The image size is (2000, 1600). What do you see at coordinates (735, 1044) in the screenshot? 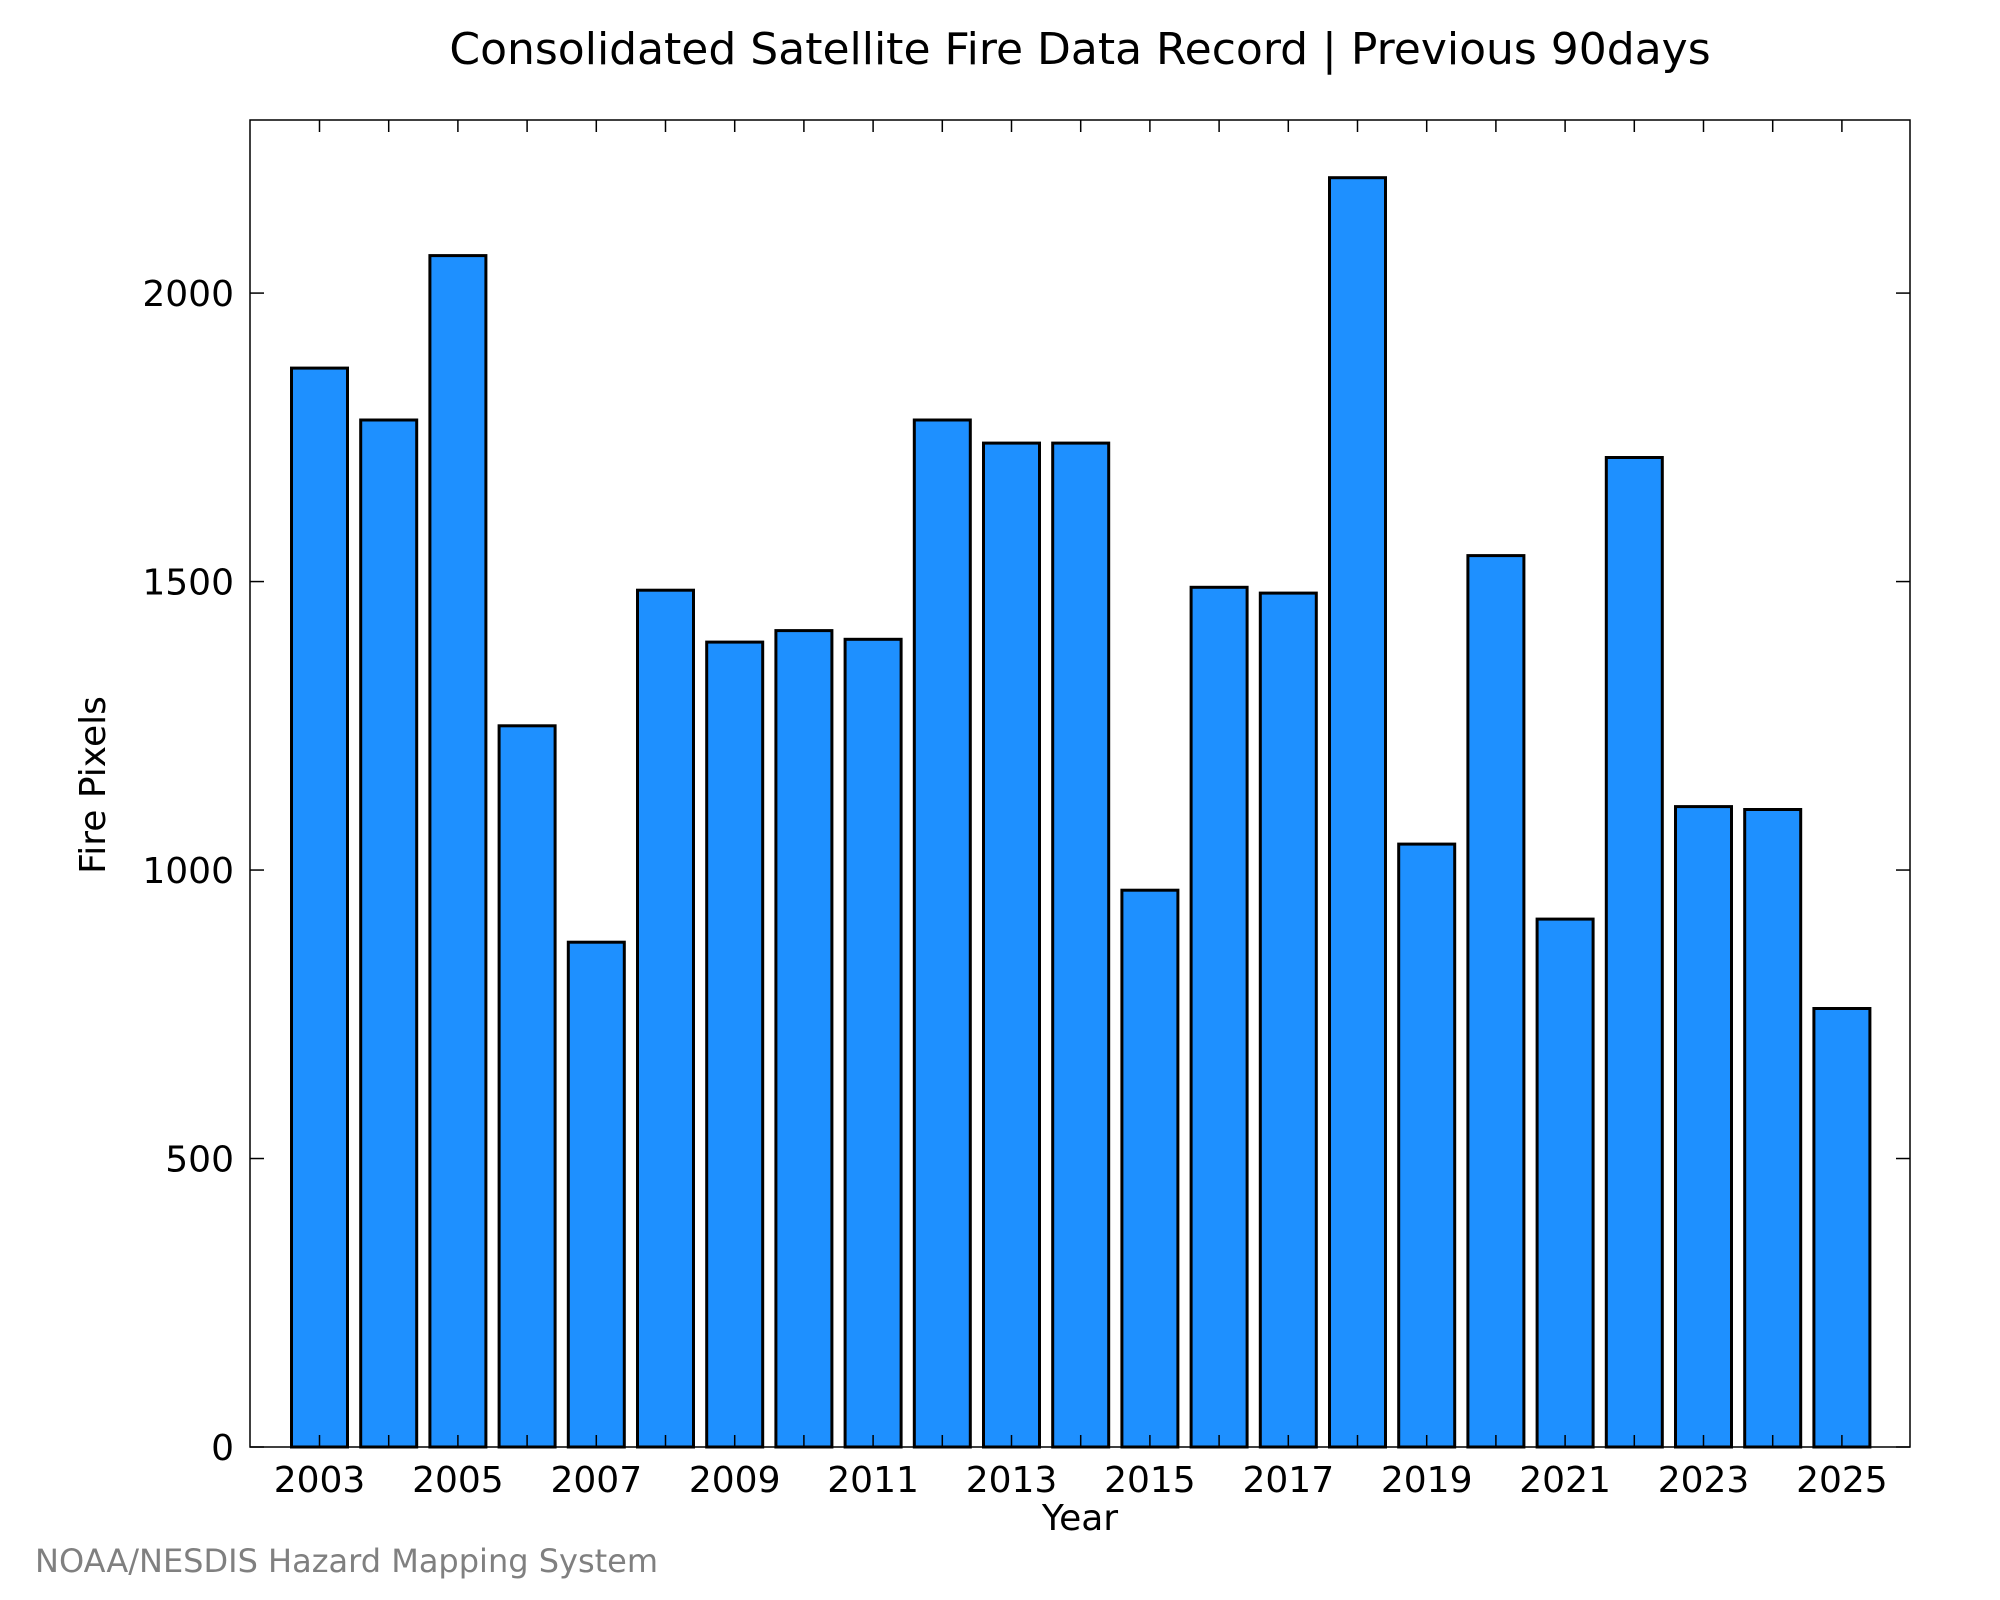
I see `bar-2009` at bounding box center [735, 1044].